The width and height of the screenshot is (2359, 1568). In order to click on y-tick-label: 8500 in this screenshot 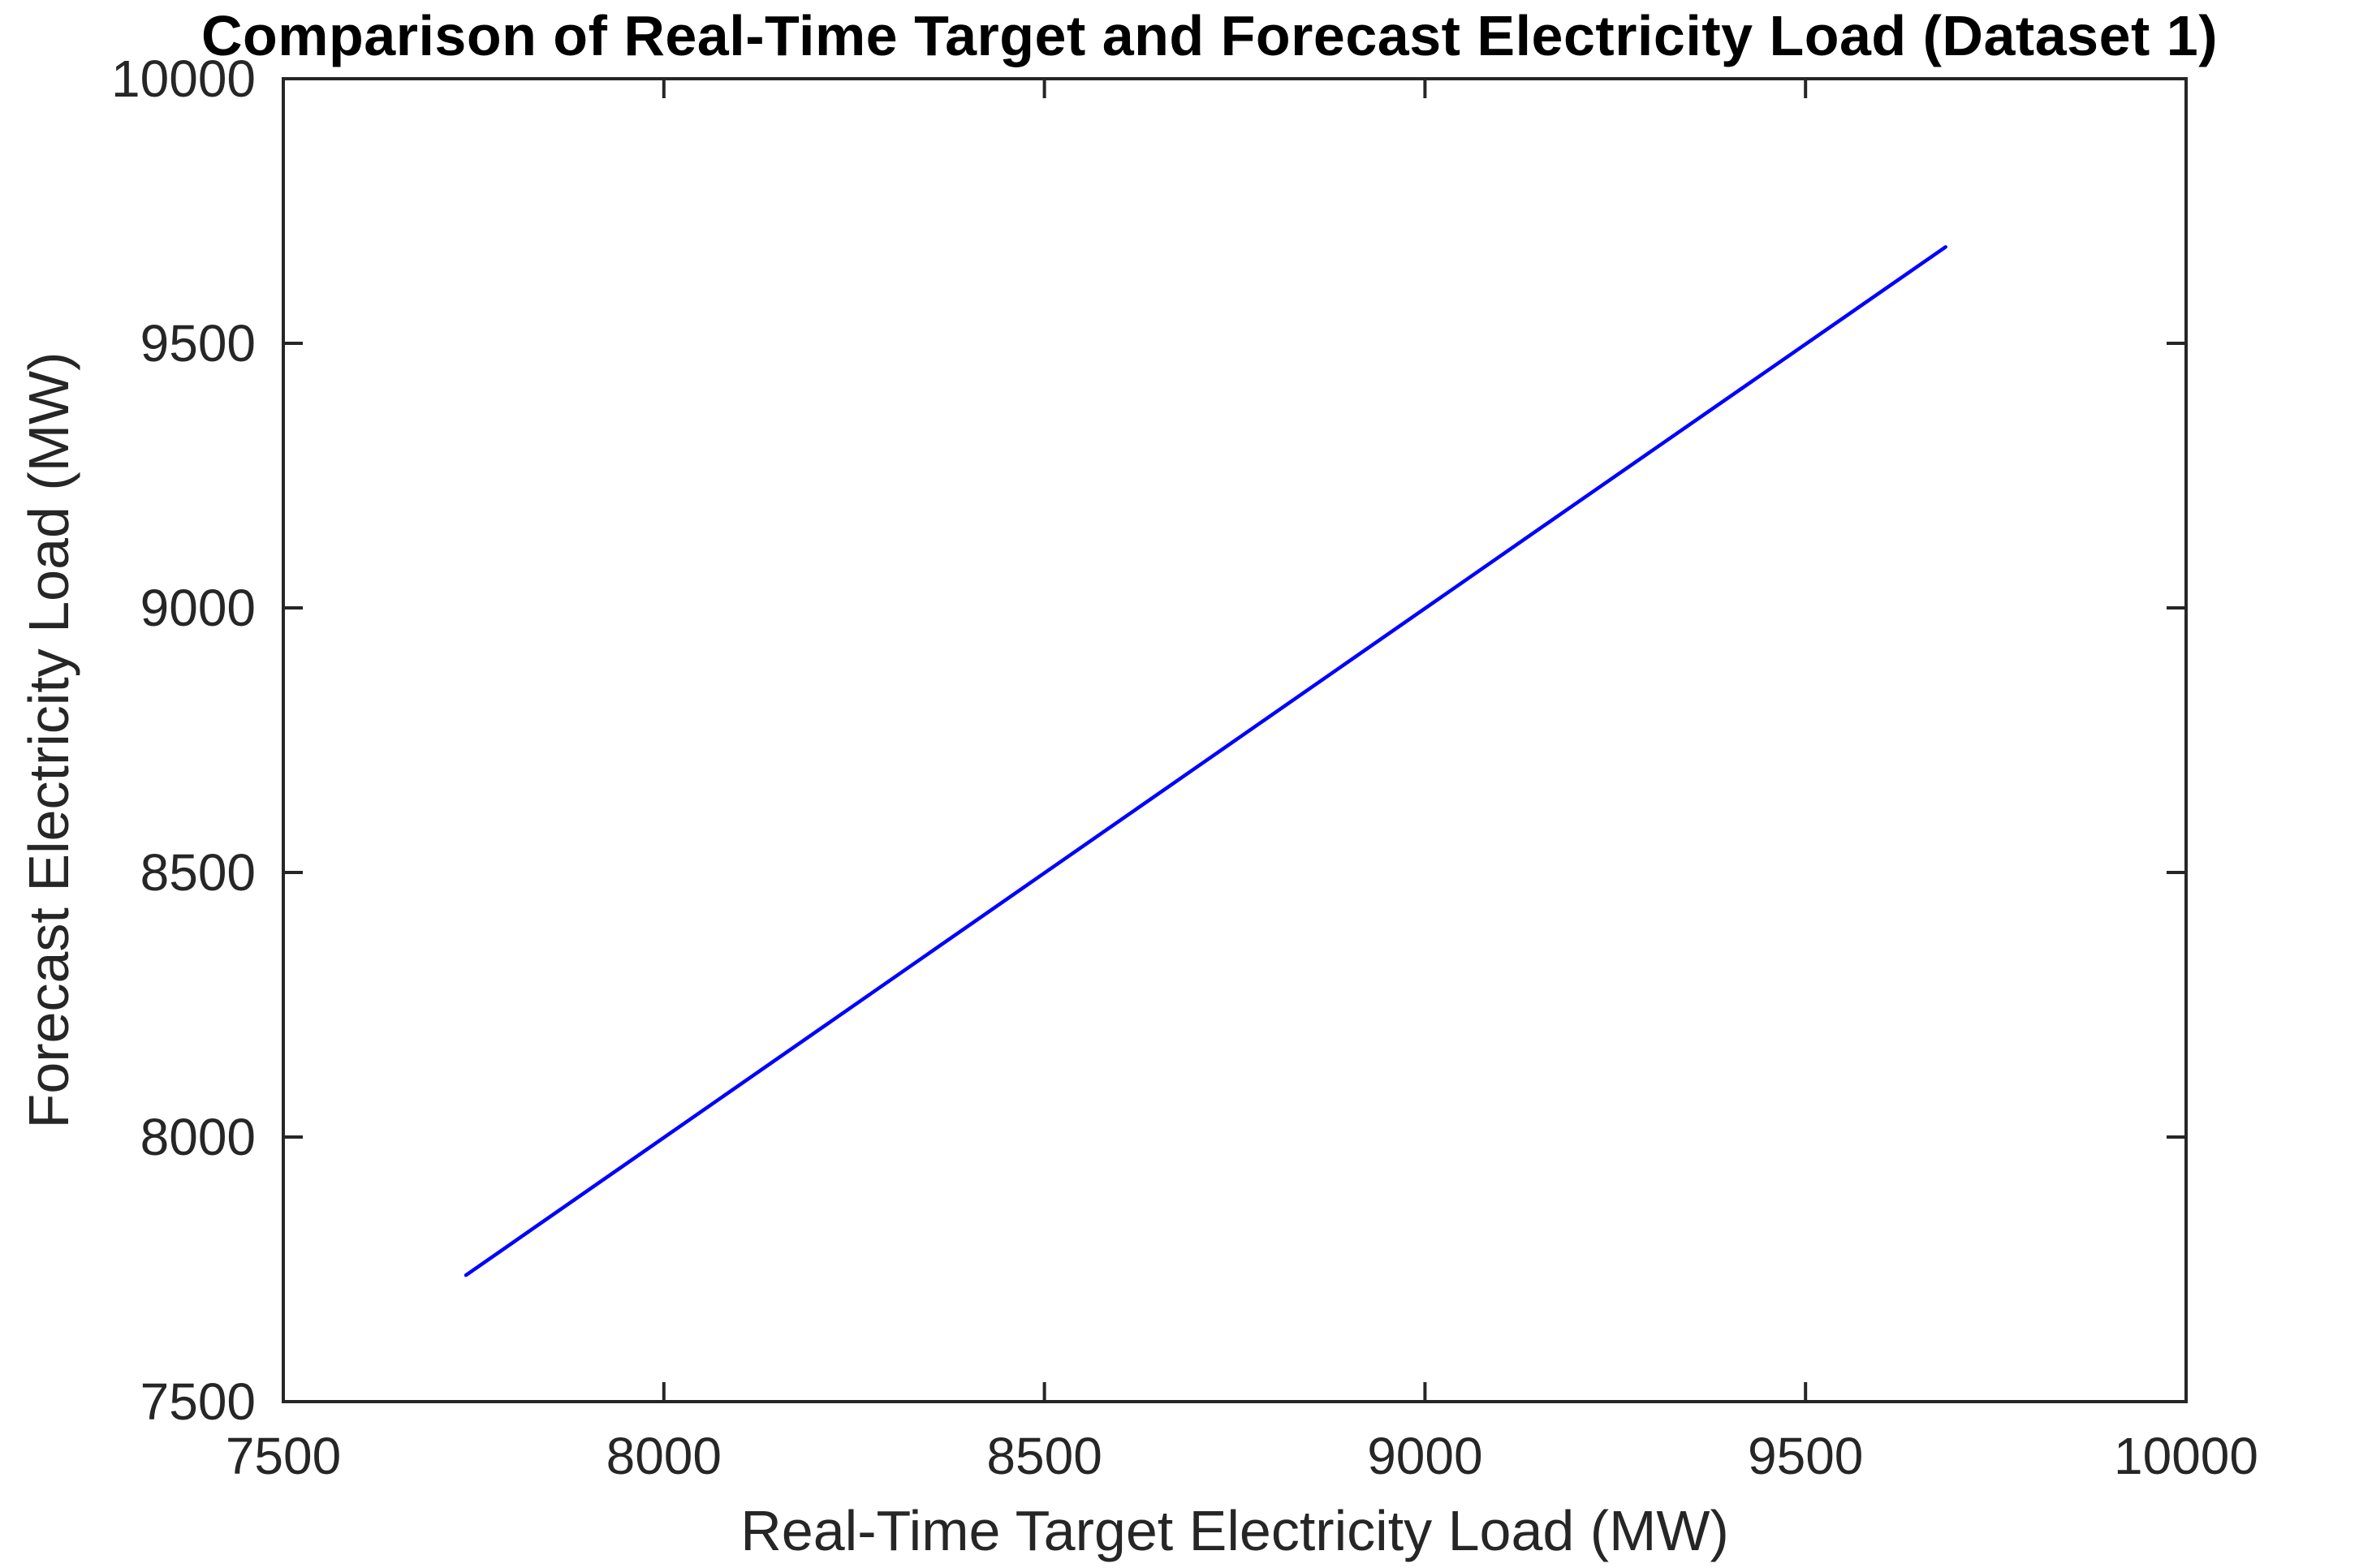, I will do `click(198, 873)`.